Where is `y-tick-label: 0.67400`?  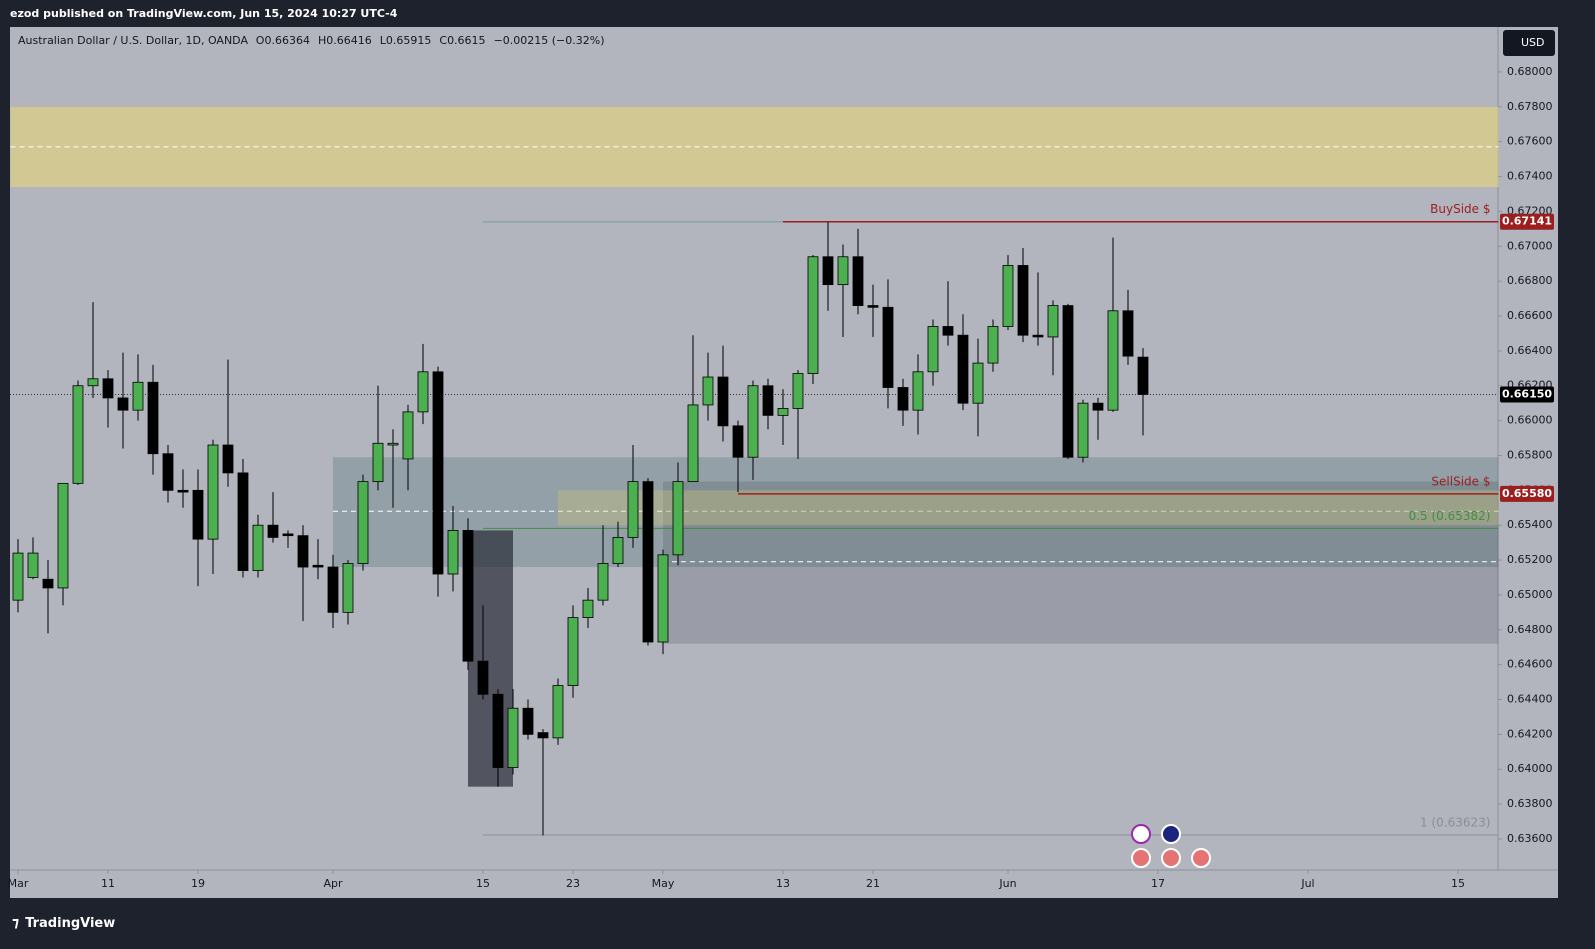
y-tick-label: 0.67400 is located at coordinates (1530, 176).